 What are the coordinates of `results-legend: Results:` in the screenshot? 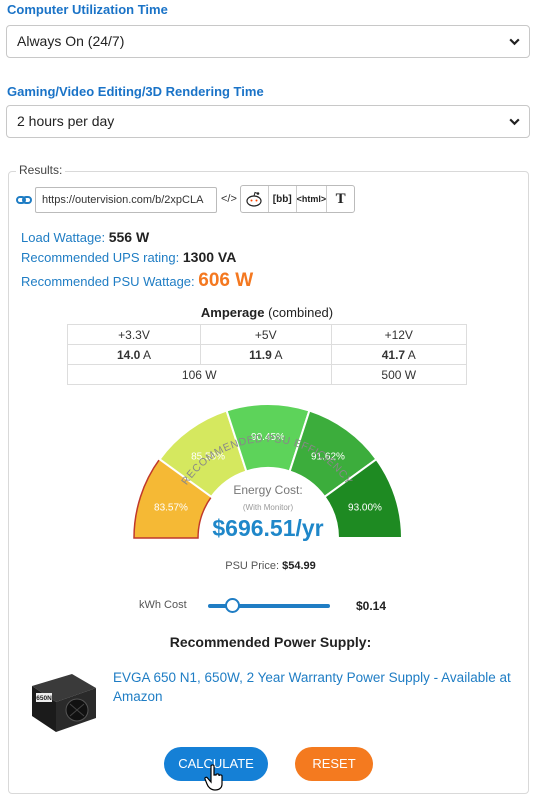 It's located at (41, 170).